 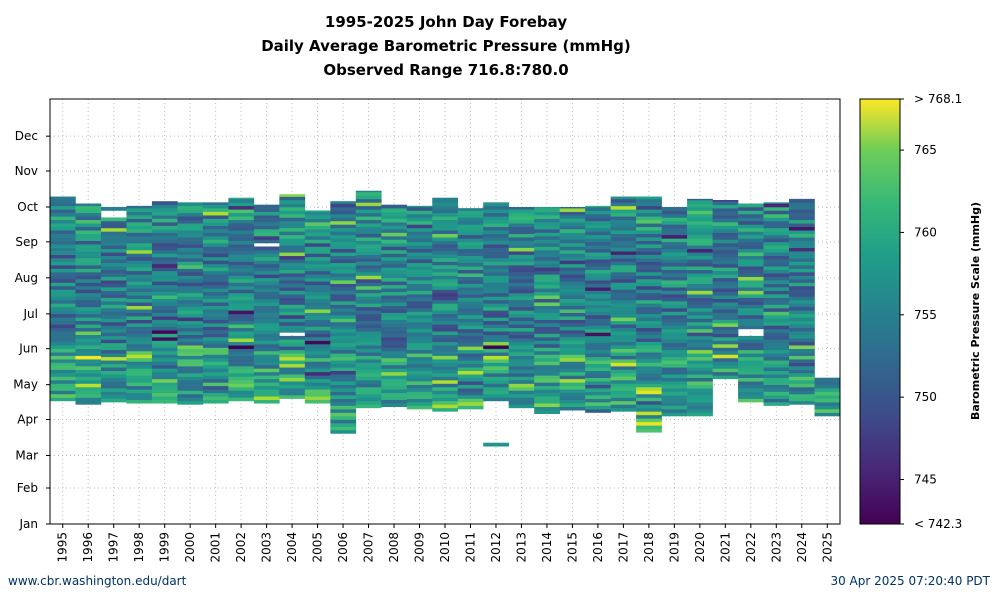 What do you see at coordinates (343, 317) in the screenshot?
I see `year-column-2006` at bounding box center [343, 317].